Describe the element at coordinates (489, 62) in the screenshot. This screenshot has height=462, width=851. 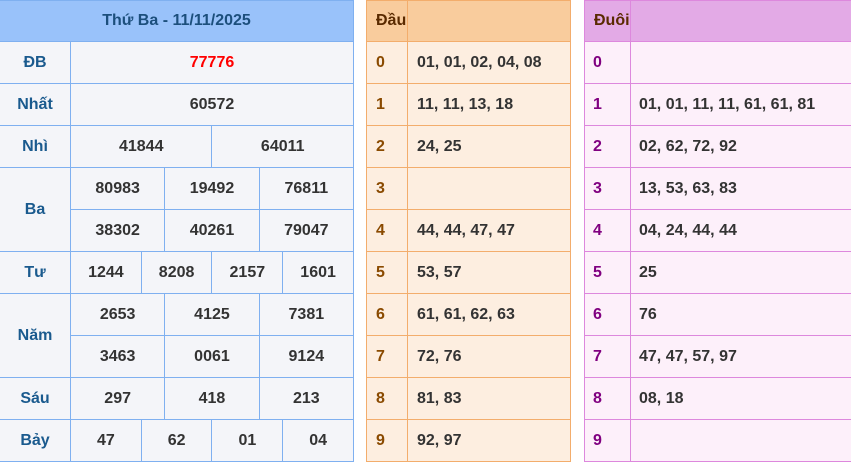
I see `dau-values: 01, 01, 02, 04, 08` at that location.